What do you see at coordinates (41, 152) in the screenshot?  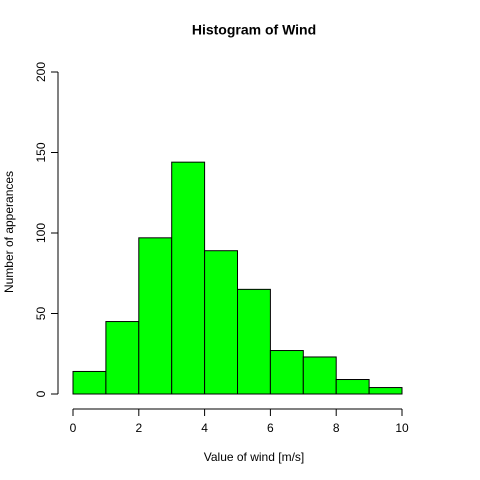 I see `y-tick-label: 150` at bounding box center [41, 152].